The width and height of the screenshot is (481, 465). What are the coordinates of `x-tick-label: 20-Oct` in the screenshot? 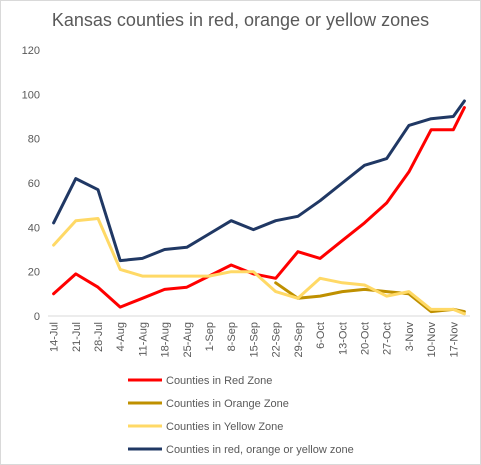 It's located at (366, 338).